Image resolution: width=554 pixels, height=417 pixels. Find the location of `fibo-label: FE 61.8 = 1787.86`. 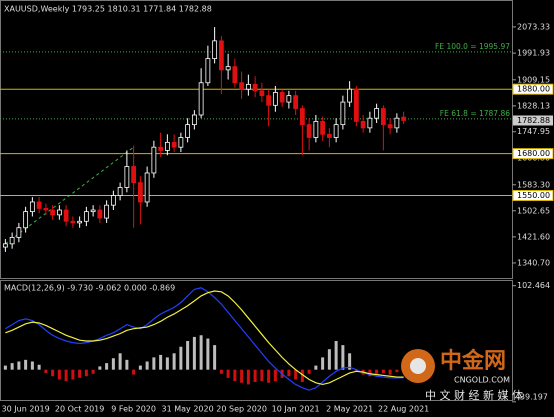

fibo-label: FE 61.8 = 1787.86 is located at coordinates (475, 113).